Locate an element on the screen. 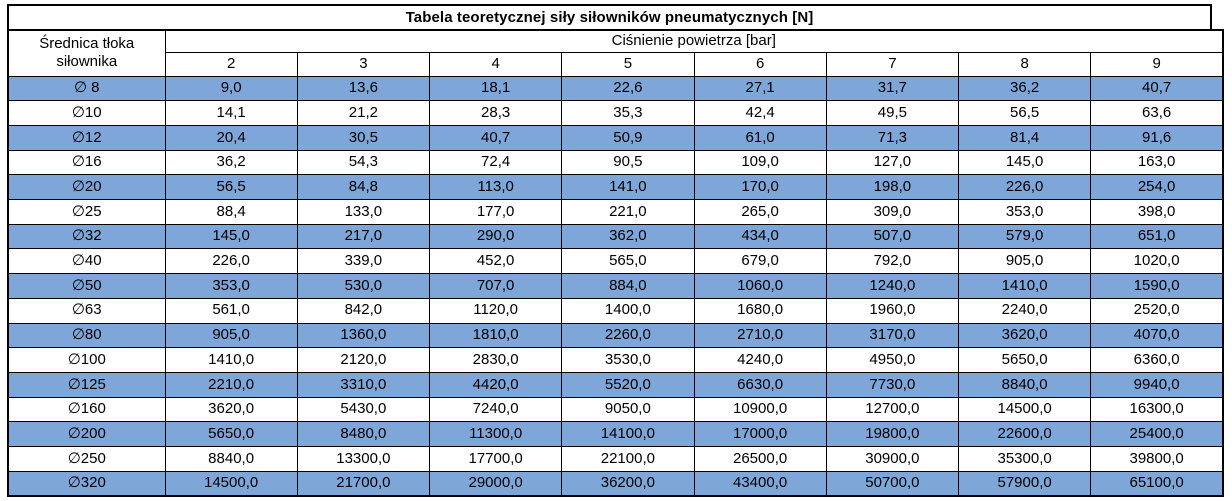  force-value-cell: 14,1 is located at coordinates (231, 113).